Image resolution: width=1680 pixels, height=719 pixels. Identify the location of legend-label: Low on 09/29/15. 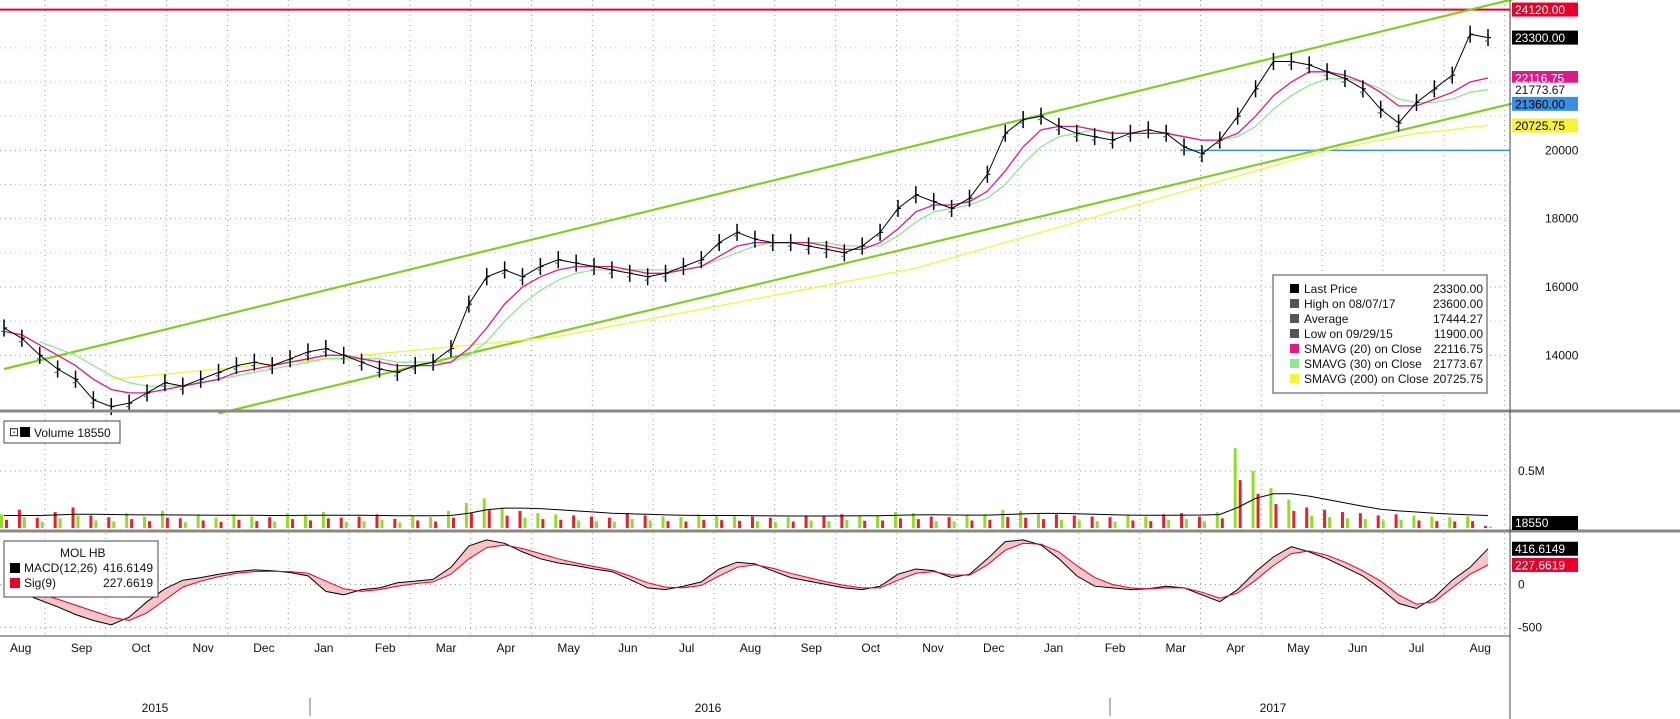
(1348, 334).